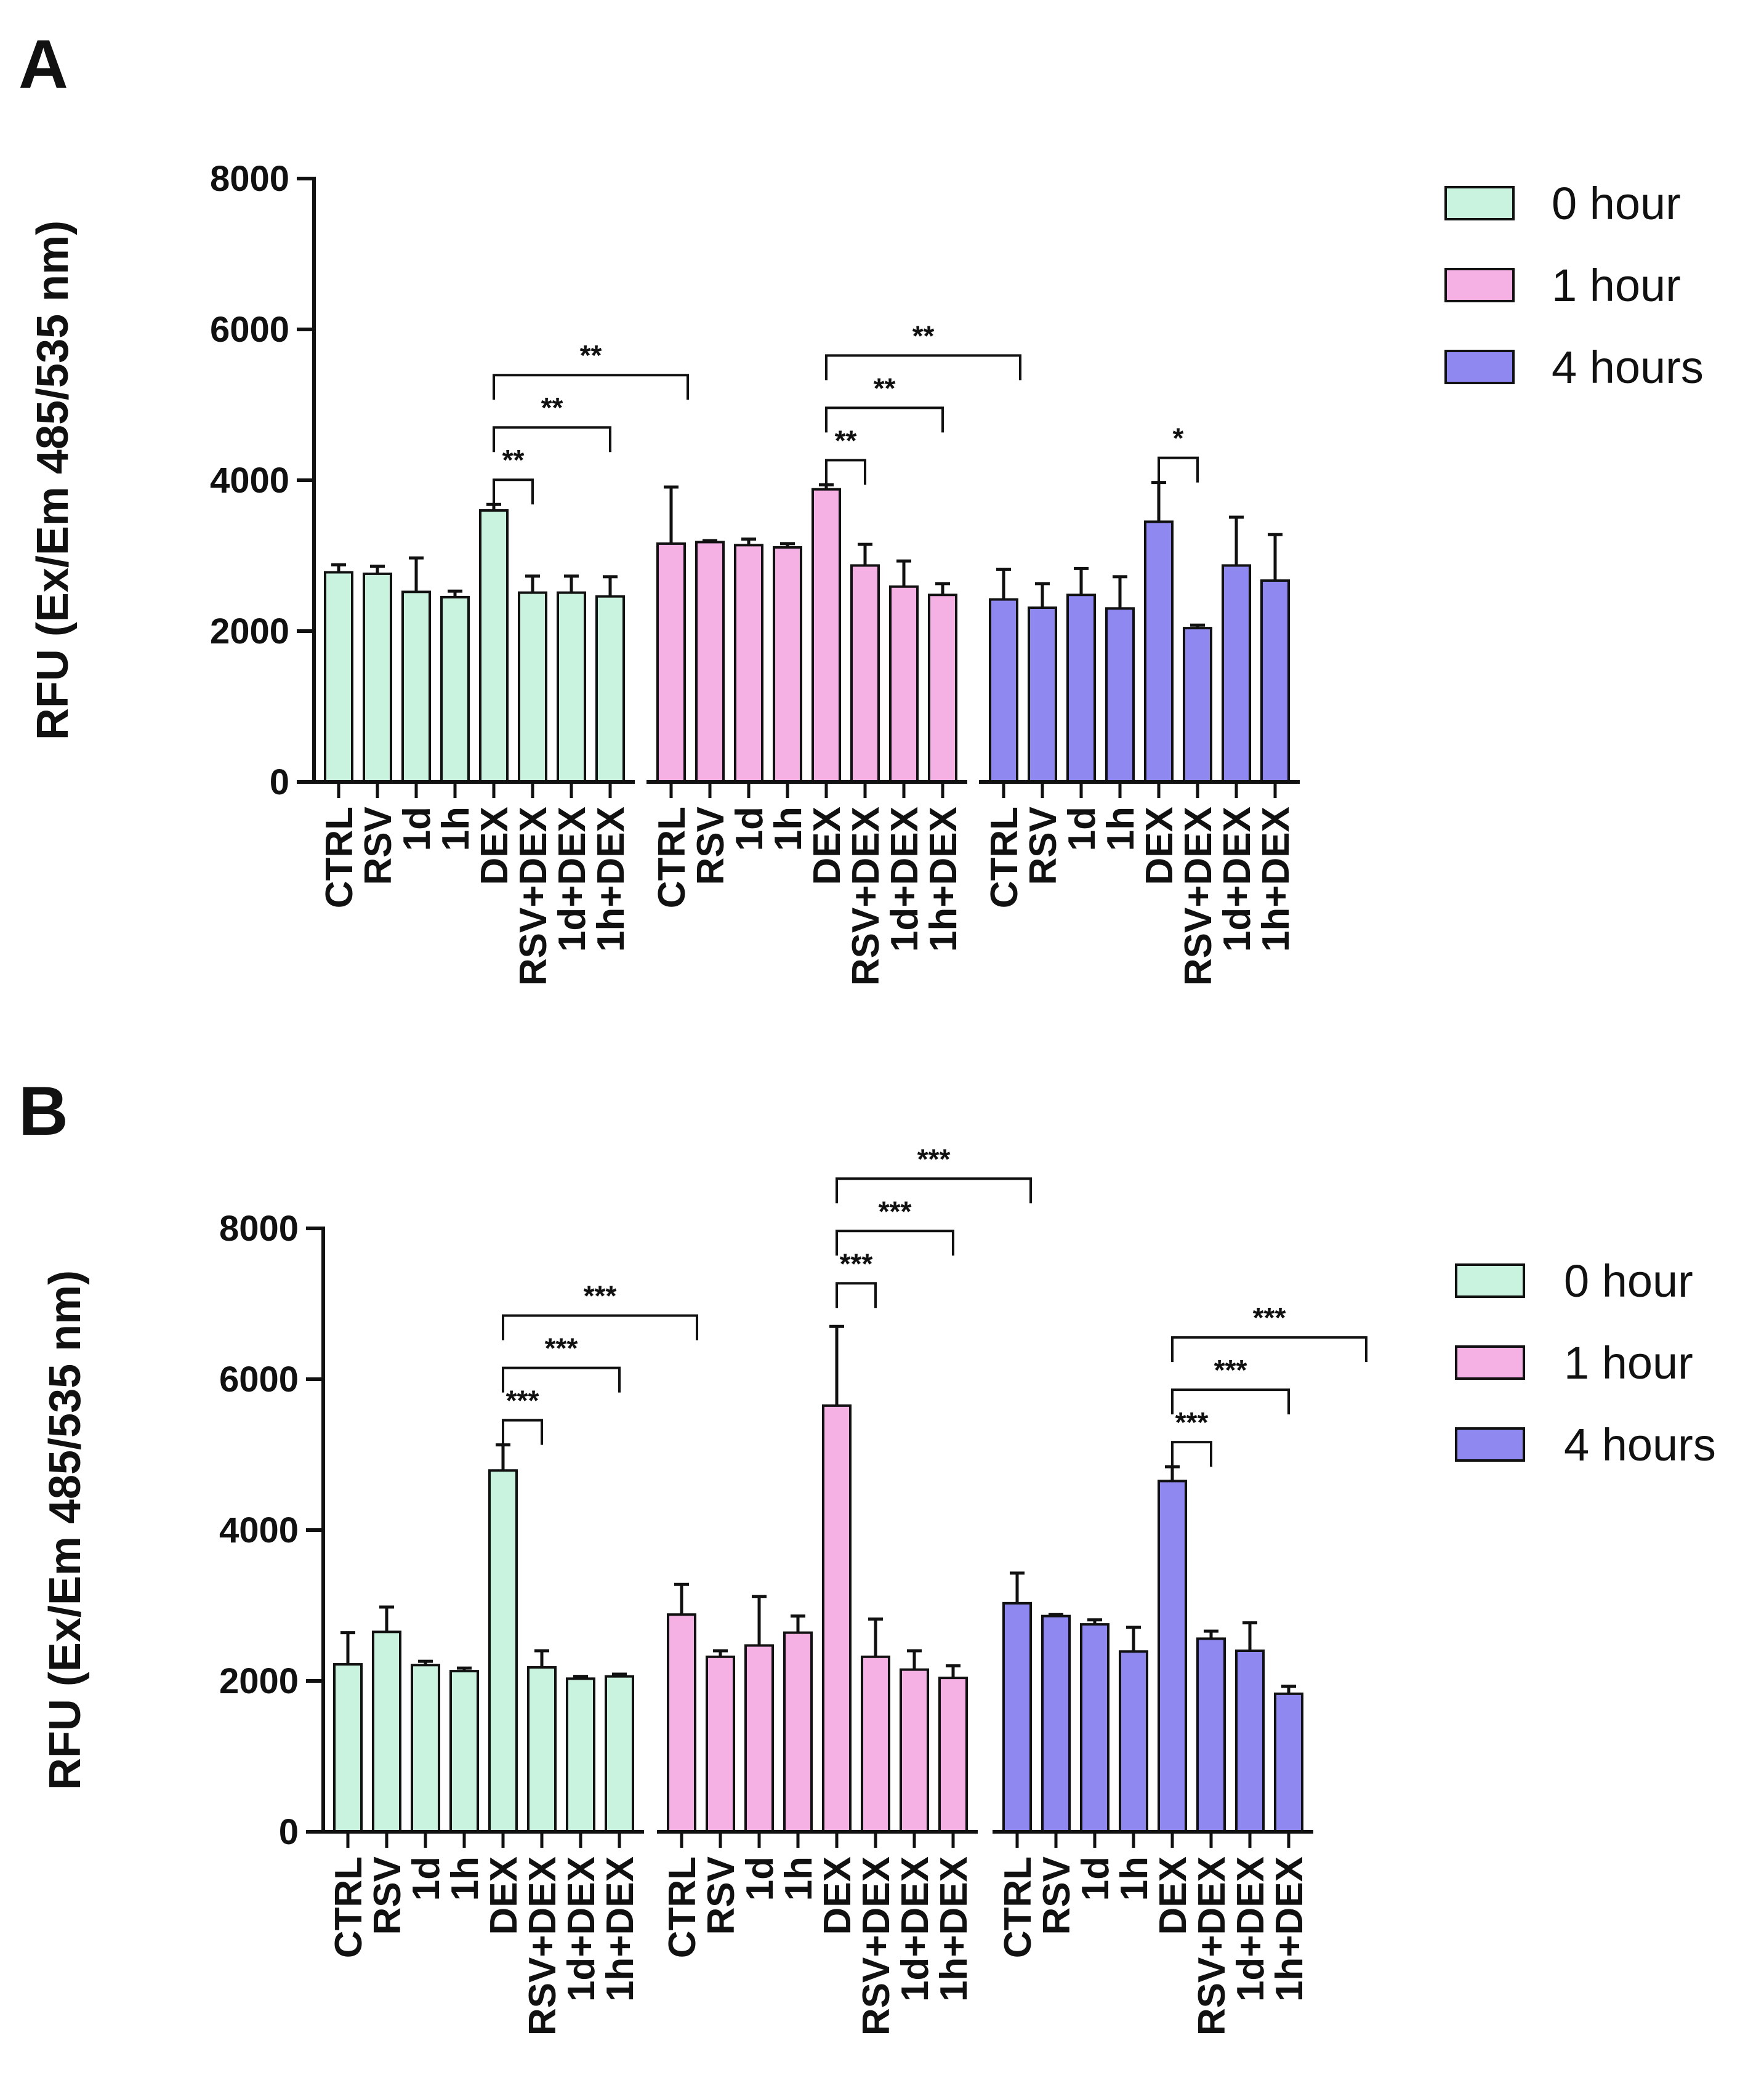  Describe the element at coordinates (1616, 203) in the screenshot. I see `legend-label: 0 hour` at that location.